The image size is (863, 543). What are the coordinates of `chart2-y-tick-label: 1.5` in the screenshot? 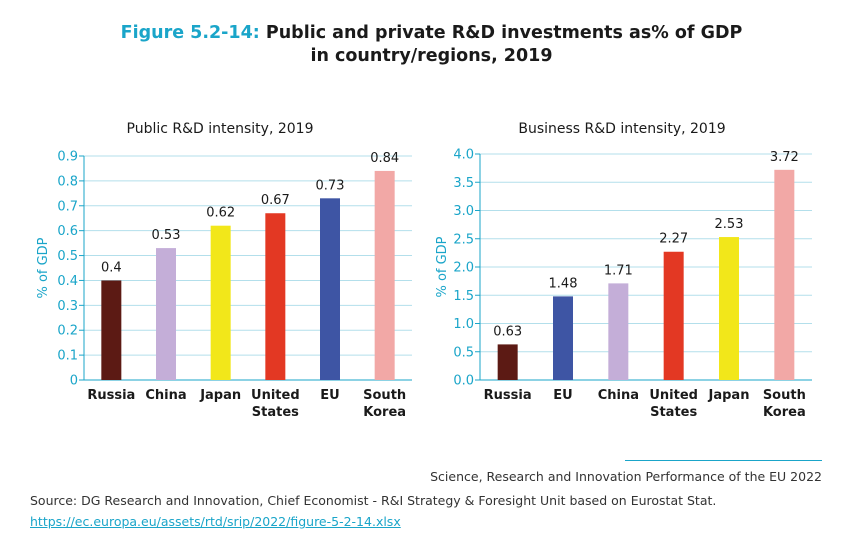 It's located at (463, 296).